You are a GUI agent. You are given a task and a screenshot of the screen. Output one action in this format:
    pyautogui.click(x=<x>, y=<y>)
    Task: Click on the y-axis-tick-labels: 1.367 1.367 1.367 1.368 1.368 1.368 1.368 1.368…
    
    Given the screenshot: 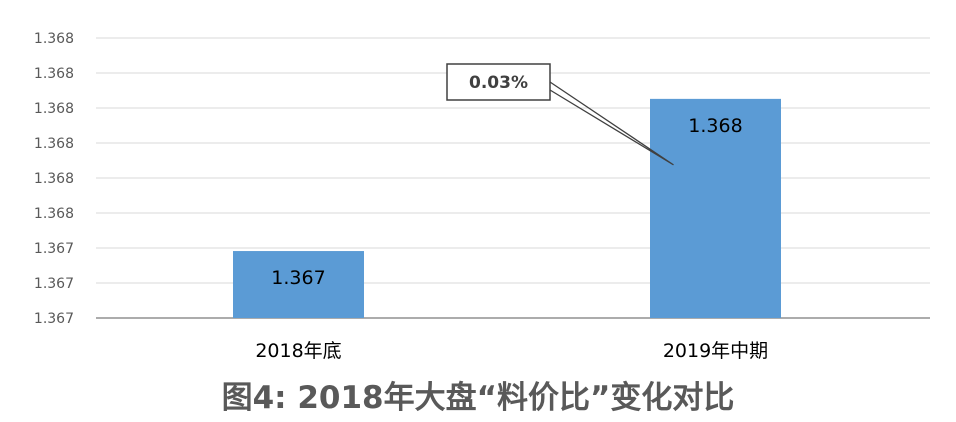 What is the action you would take?
    pyautogui.click(x=54, y=179)
    